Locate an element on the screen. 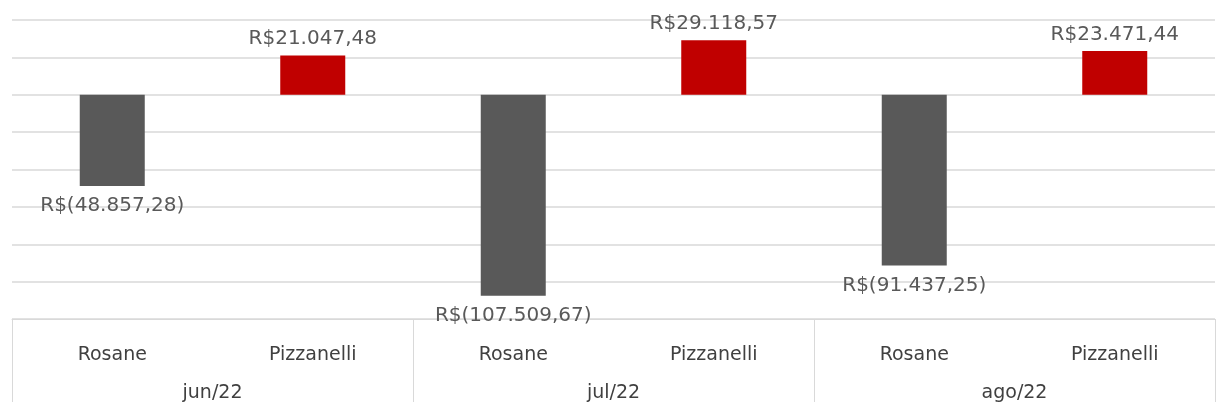 The height and width of the screenshot is (402, 1227). text: jul/22 is located at coordinates (613, 390).